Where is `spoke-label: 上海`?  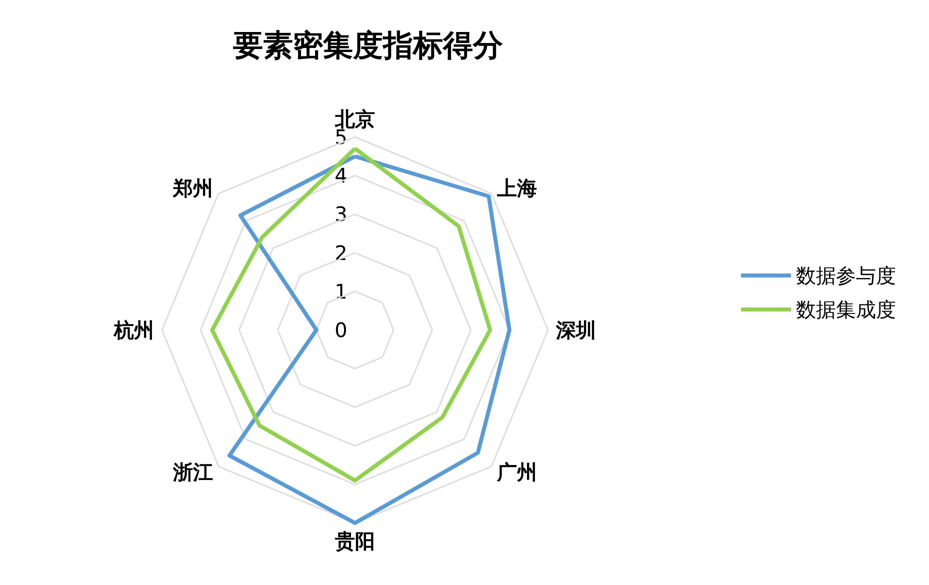 spoke-label: 上海 is located at coordinates (517, 188).